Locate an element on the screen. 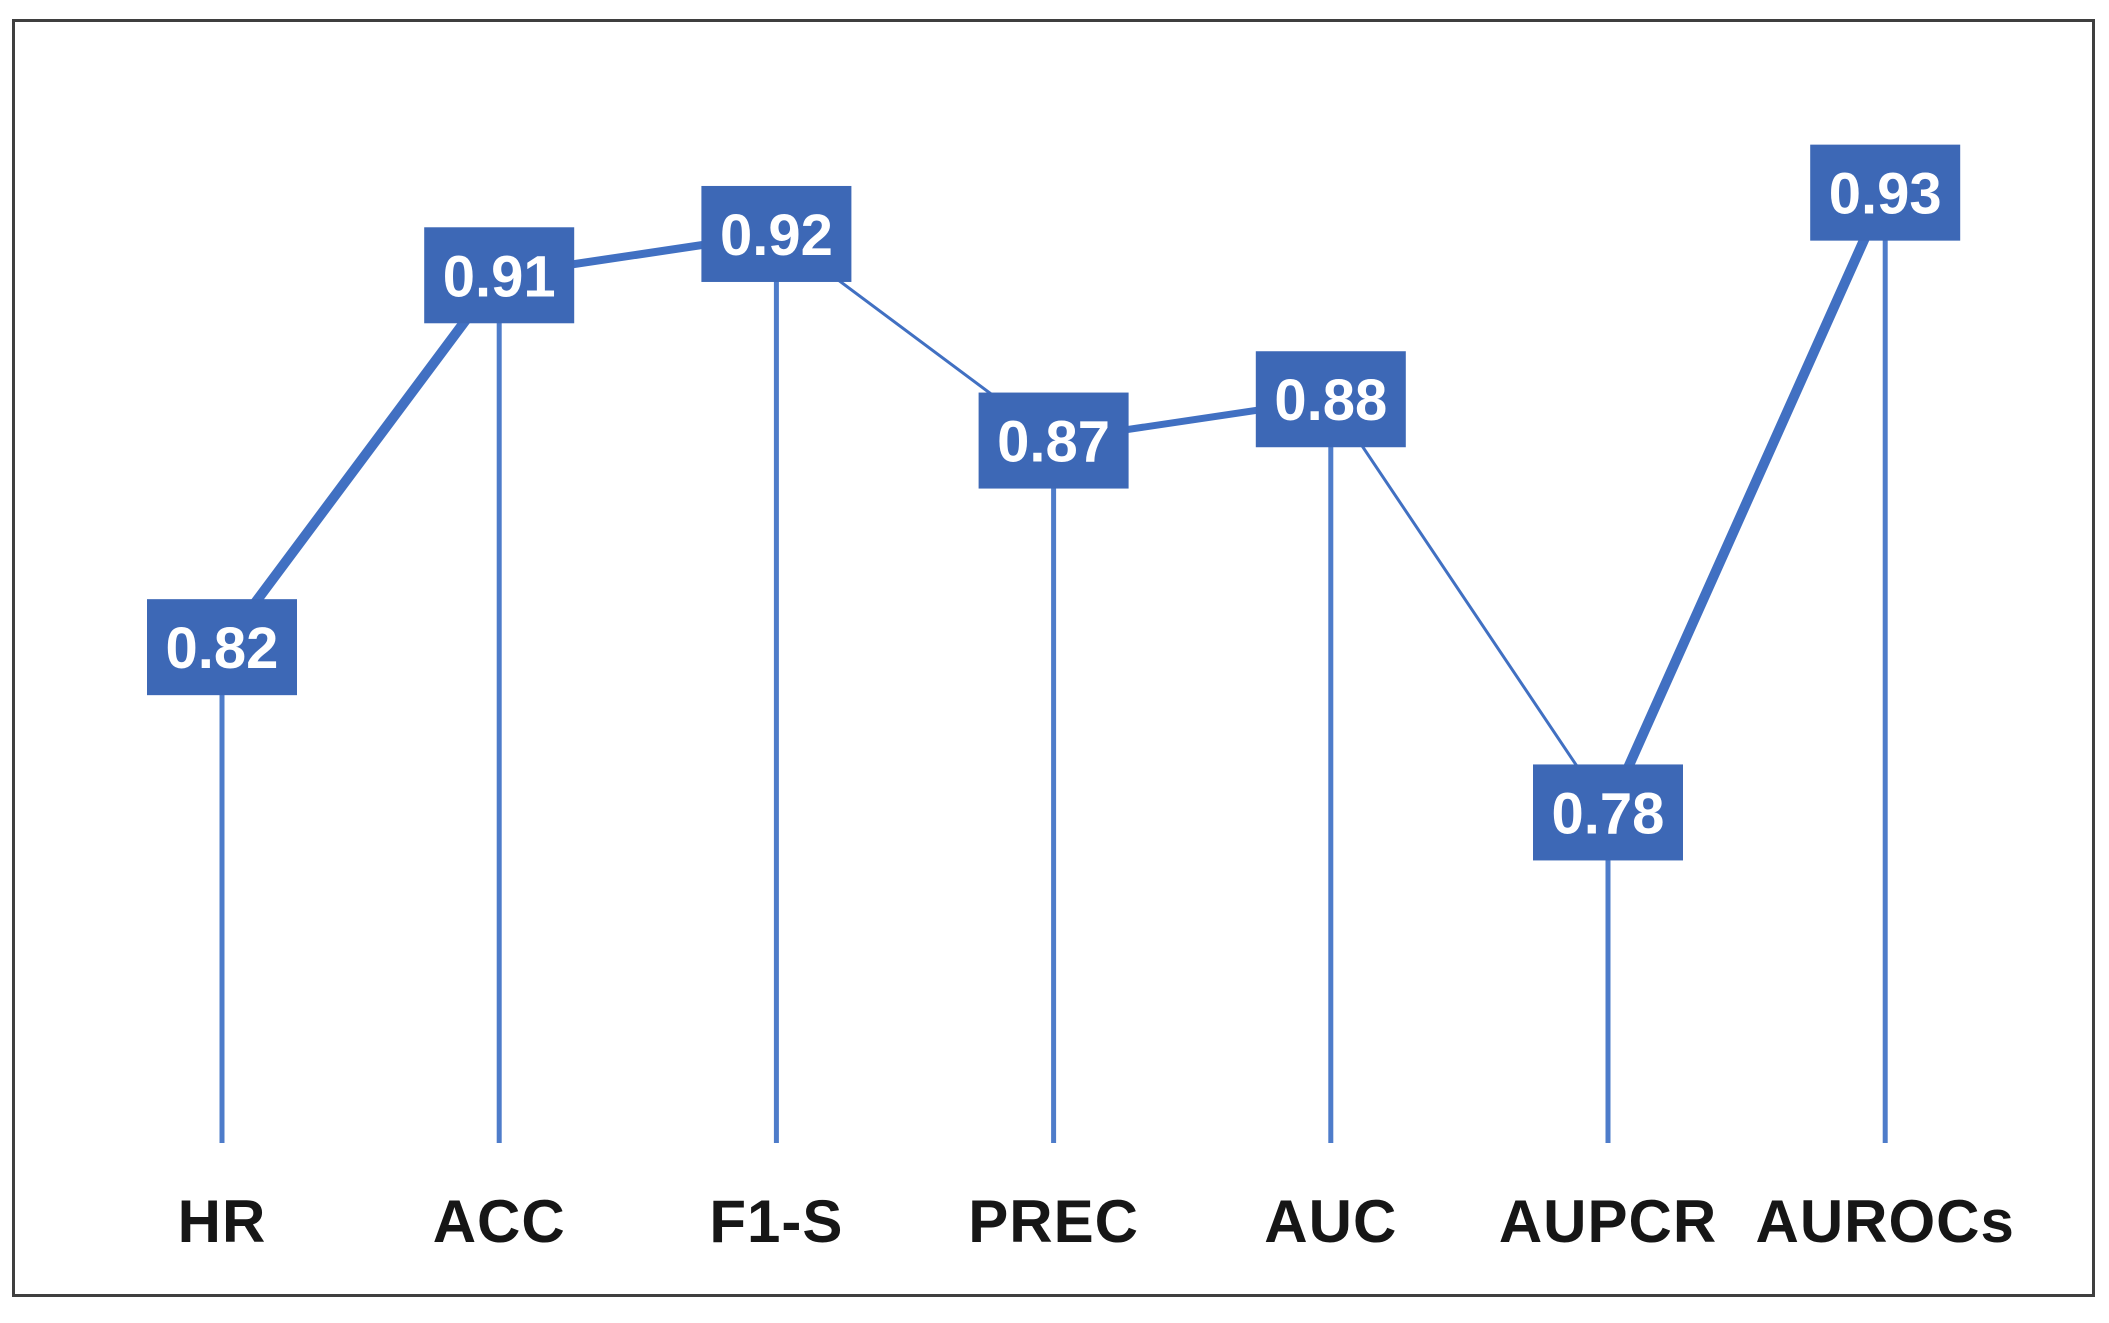  data-label-value: 0.87 is located at coordinates (1053, 442).